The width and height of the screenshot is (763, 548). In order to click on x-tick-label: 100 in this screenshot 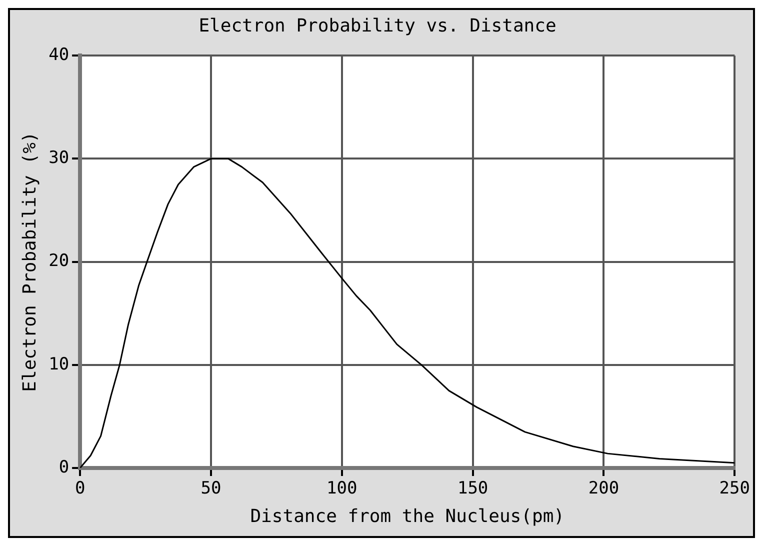, I will do `click(342, 488)`.